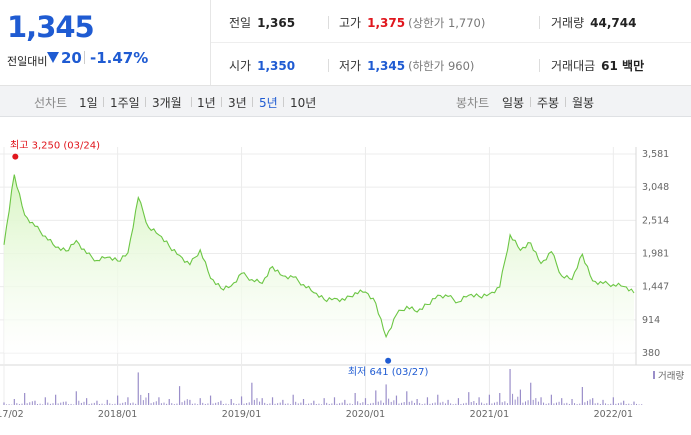 The image size is (691, 435). Describe the element at coordinates (237, 103) in the screenshot. I see `period-tab-3y: 3년` at that location.